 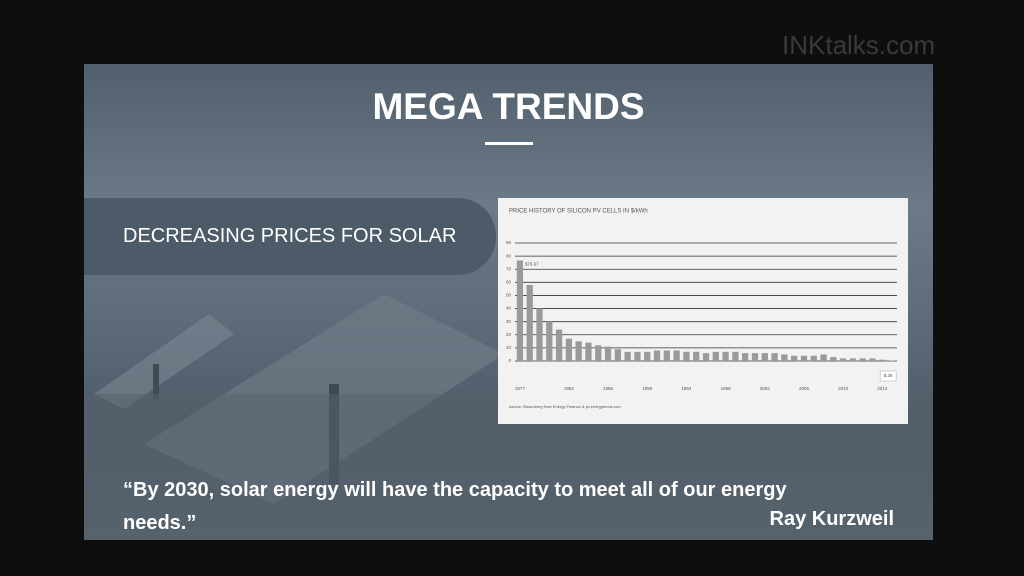 What do you see at coordinates (509, 255) in the screenshot?
I see `y-tick-label: 80` at bounding box center [509, 255].